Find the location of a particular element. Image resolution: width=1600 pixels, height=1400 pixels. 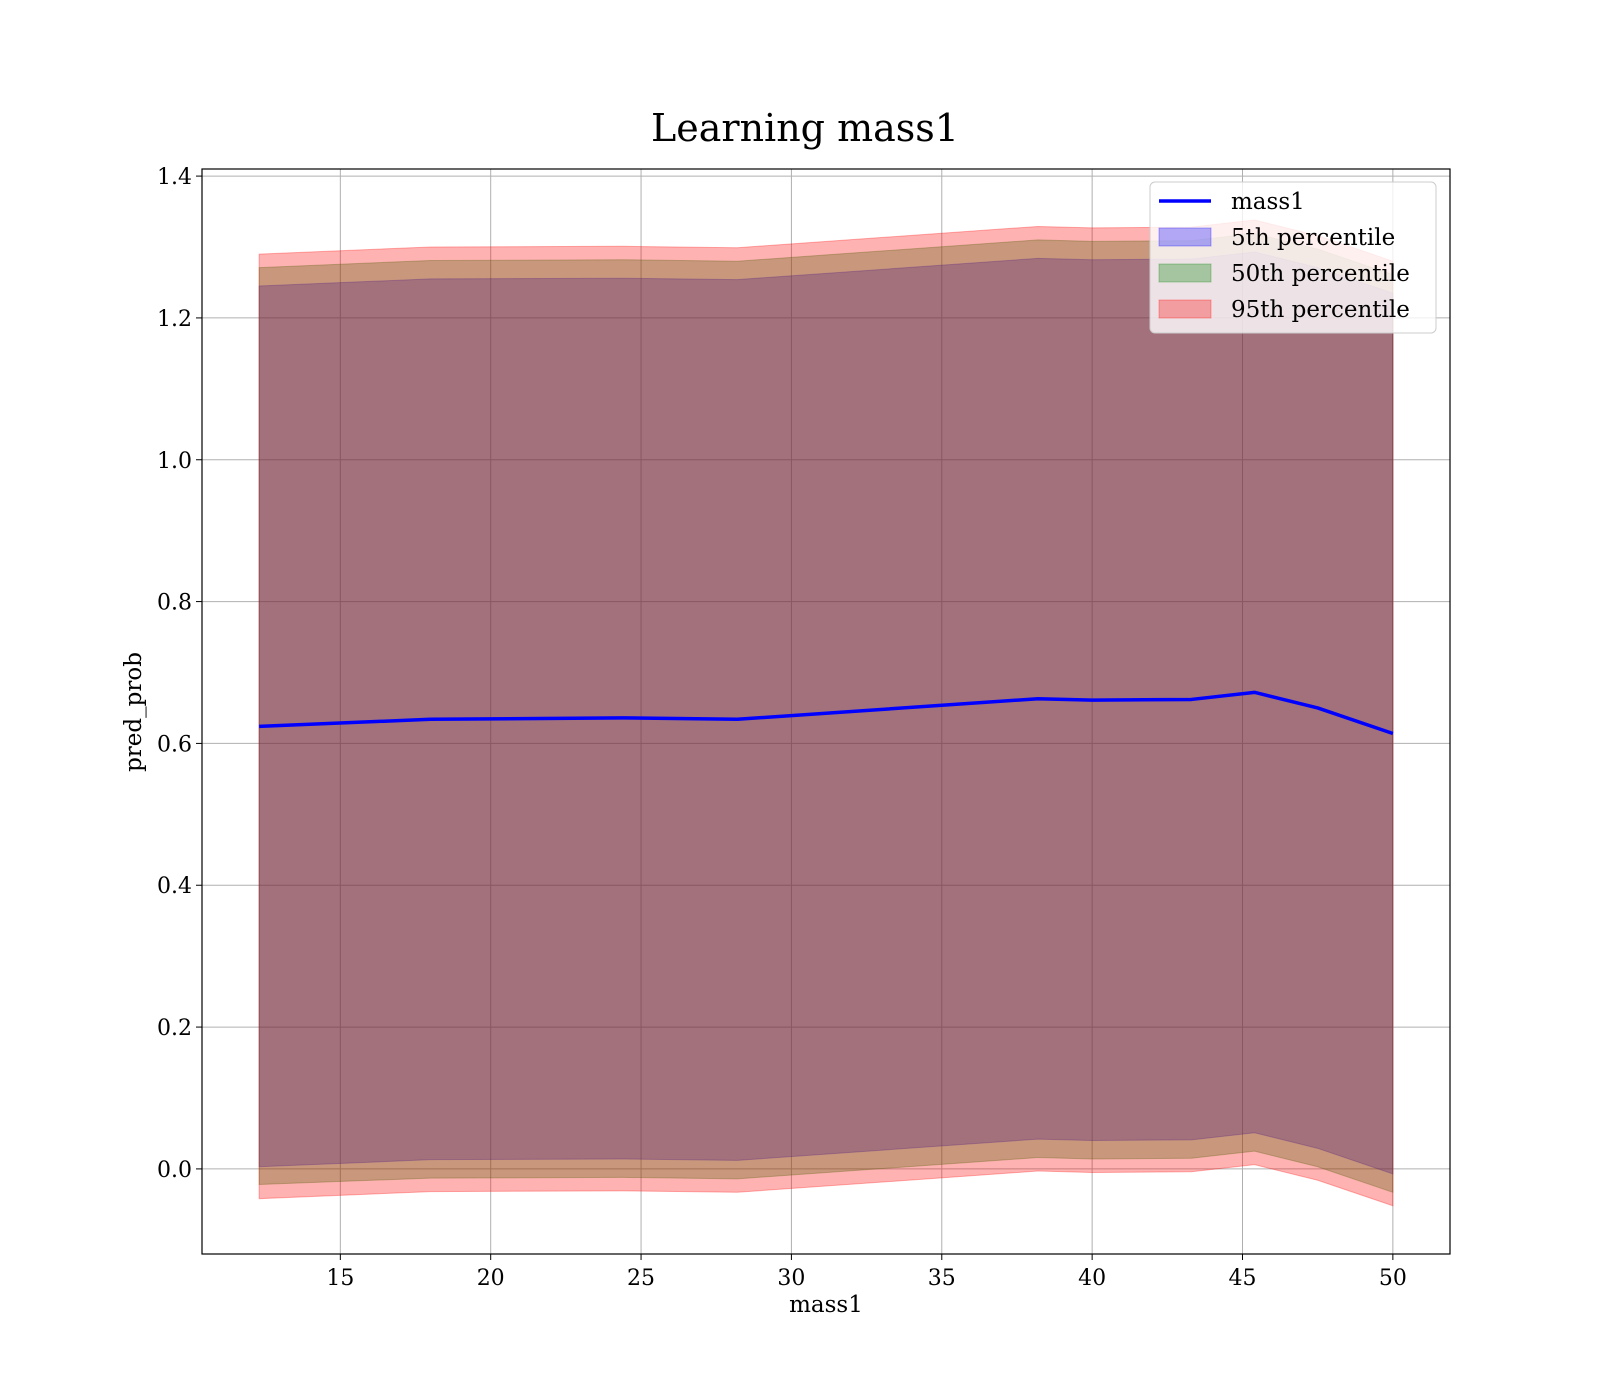

legend-label-50th-percentile: 50th percentile is located at coordinates (1320, 274).